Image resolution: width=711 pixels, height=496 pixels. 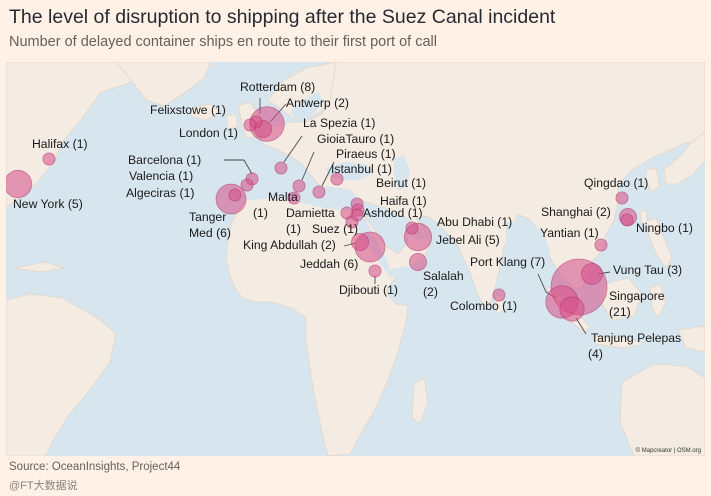 I want to click on yantian-label: Yantian (1), so click(x=569, y=233).